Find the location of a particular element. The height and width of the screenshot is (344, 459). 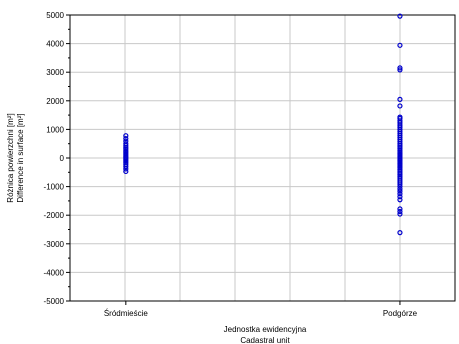

y-tick-label: 5000 is located at coordinates (55, 15).